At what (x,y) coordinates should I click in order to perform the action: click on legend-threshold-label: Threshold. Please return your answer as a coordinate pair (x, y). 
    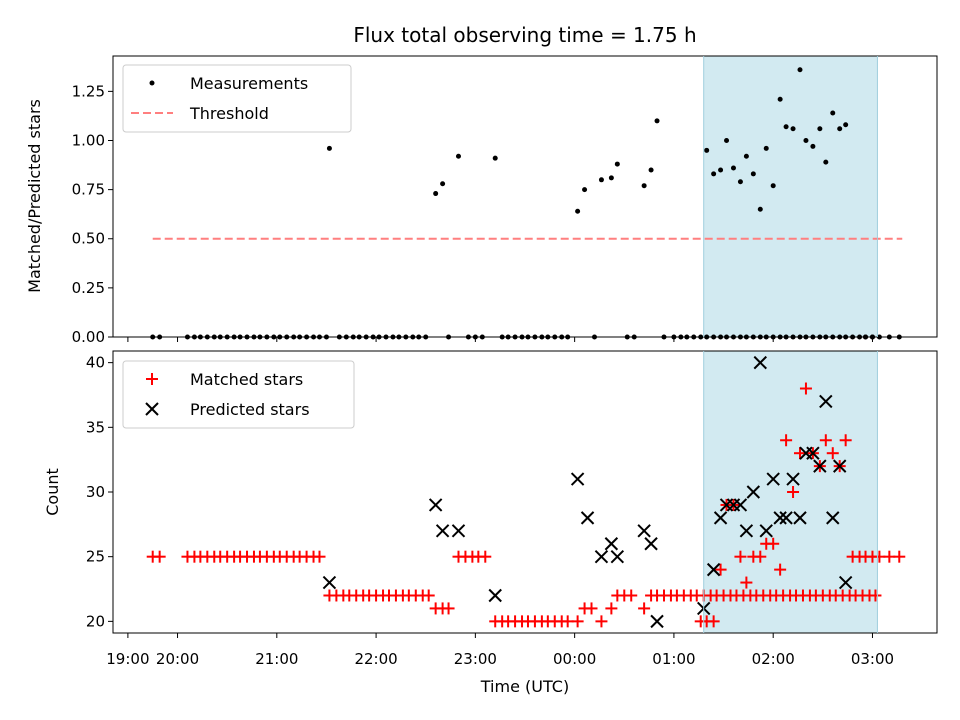
    Looking at the image, I should click on (229, 113).